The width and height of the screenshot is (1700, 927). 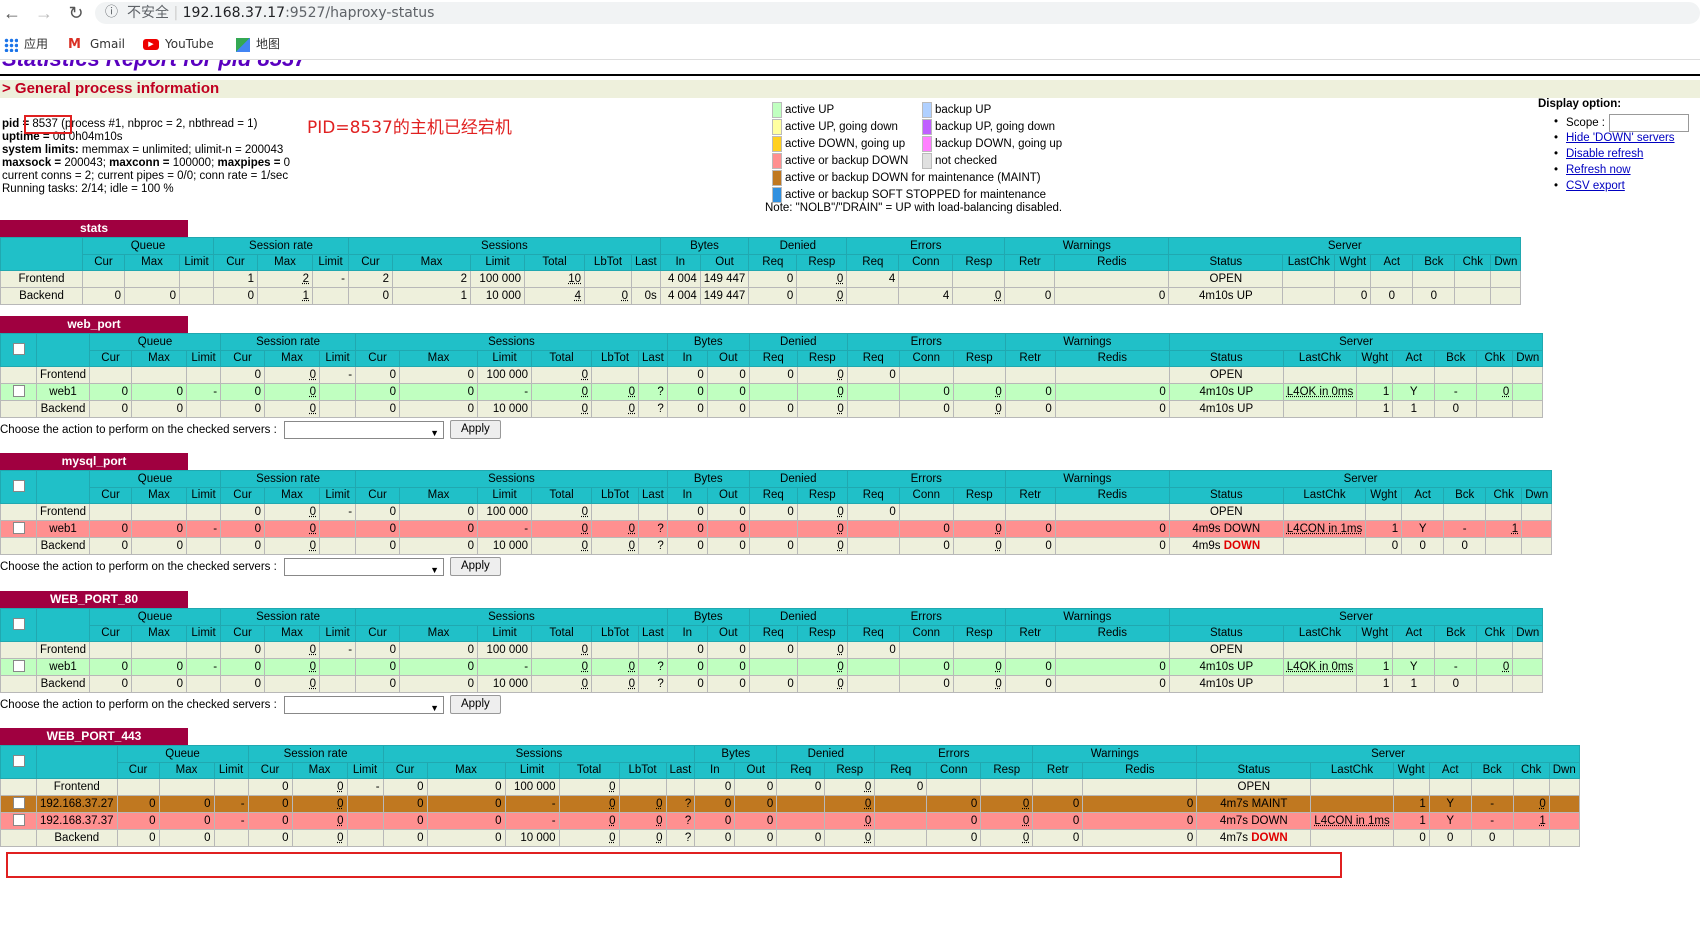 What do you see at coordinates (803, 110) in the screenshot?
I see `legend-item: active UP` at bounding box center [803, 110].